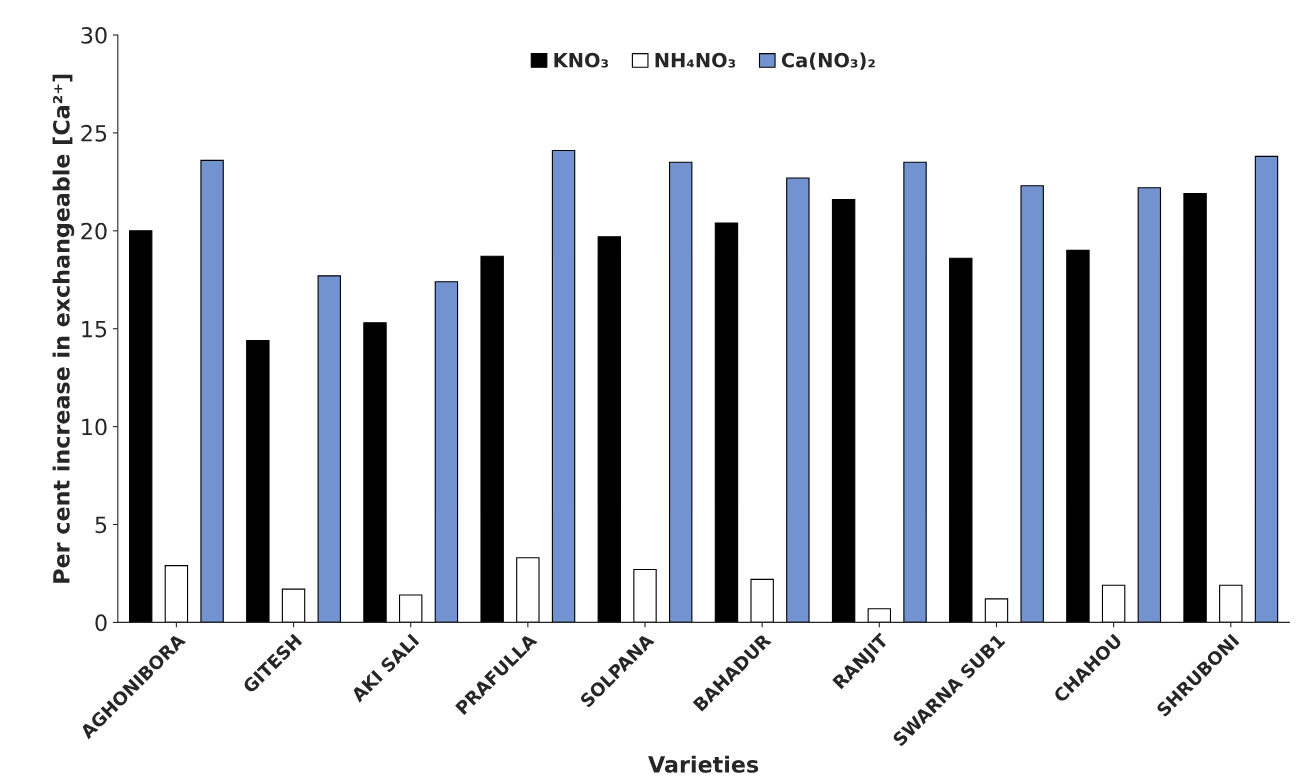  What do you see at coordinates (94, 133) in the screenshot?
I see `y-tick-label: 25` at bounding box center [94, 133].